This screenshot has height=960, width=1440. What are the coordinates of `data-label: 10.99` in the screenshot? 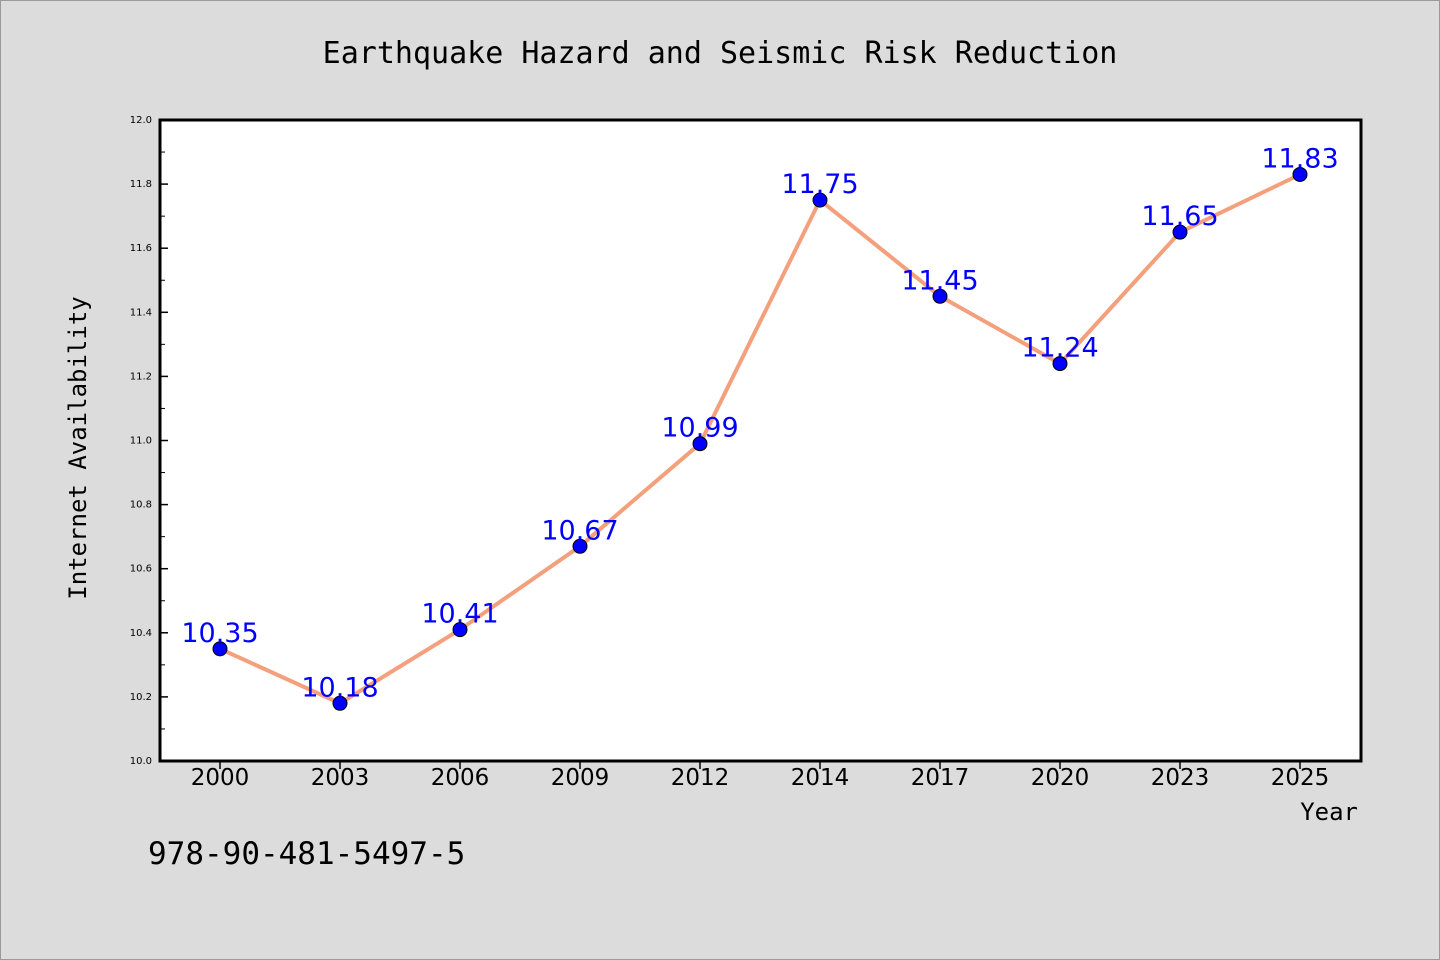 It's located at (699, 428).